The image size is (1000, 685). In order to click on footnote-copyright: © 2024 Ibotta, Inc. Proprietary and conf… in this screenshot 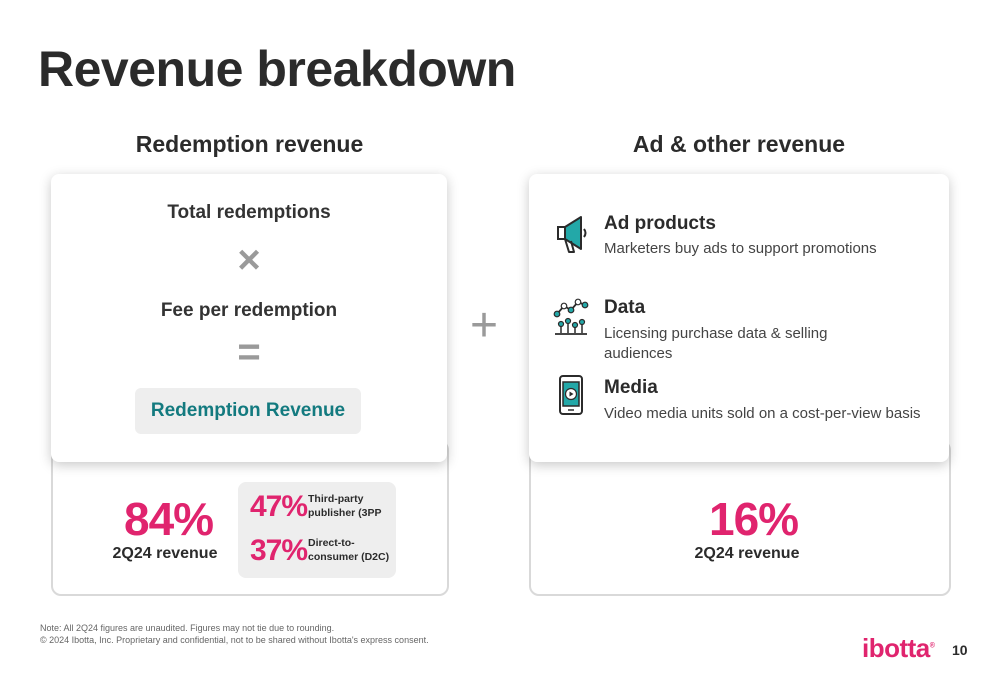, I will do `click(234, 640)`.